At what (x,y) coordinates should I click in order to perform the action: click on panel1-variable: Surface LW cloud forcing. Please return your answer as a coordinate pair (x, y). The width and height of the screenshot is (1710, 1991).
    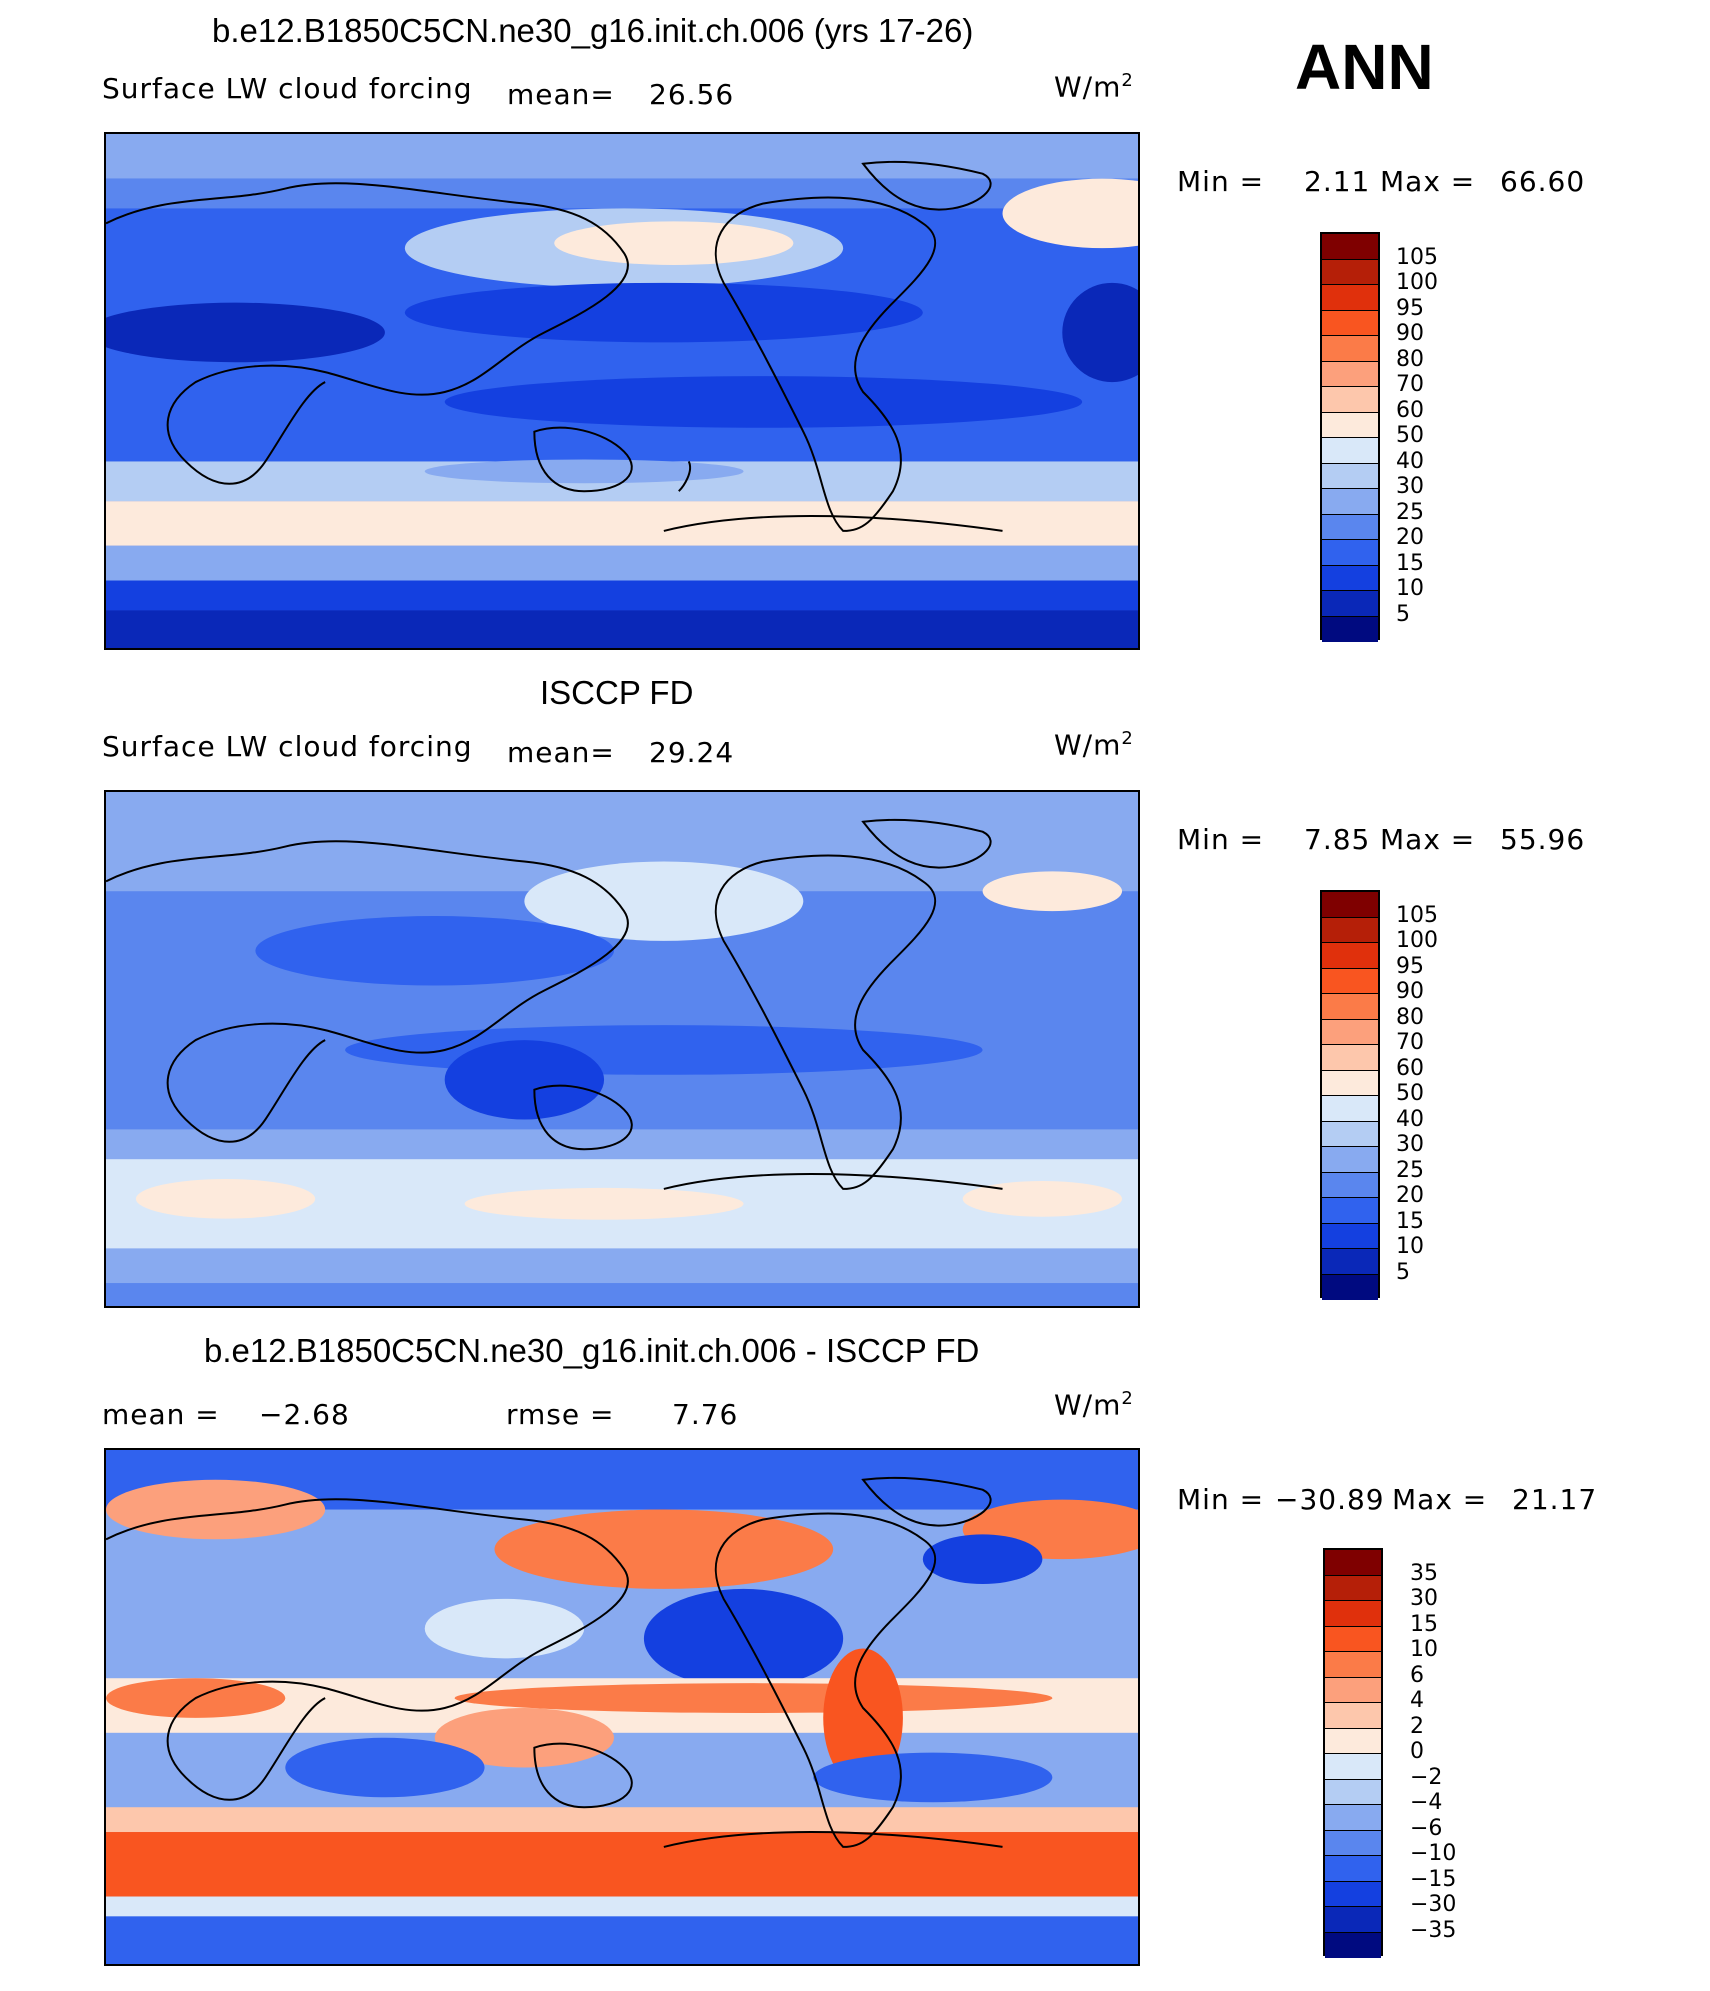
    Looking at the image, I should click on (287, 88).